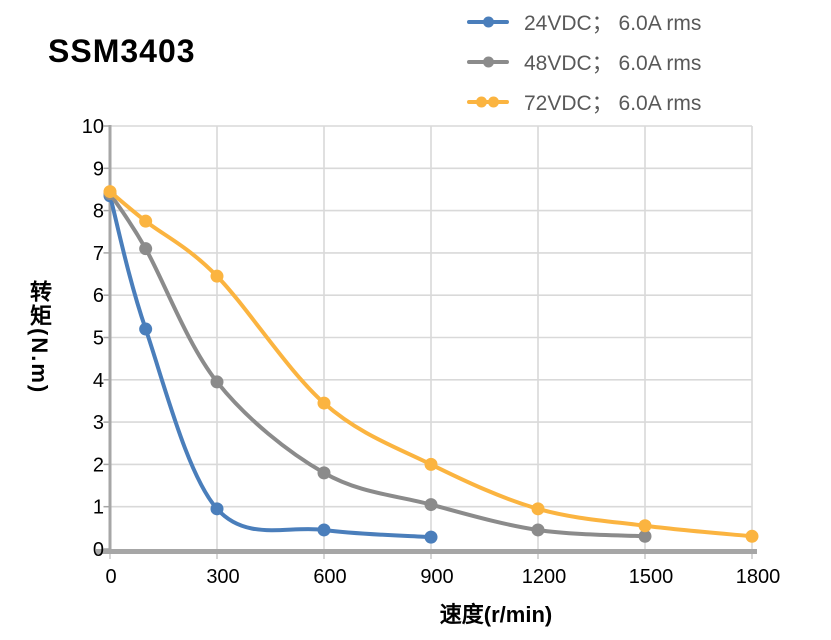 This screenshot has width=831, height=640. I want to click on y-tick-label-8: 8, so click(98, 212).